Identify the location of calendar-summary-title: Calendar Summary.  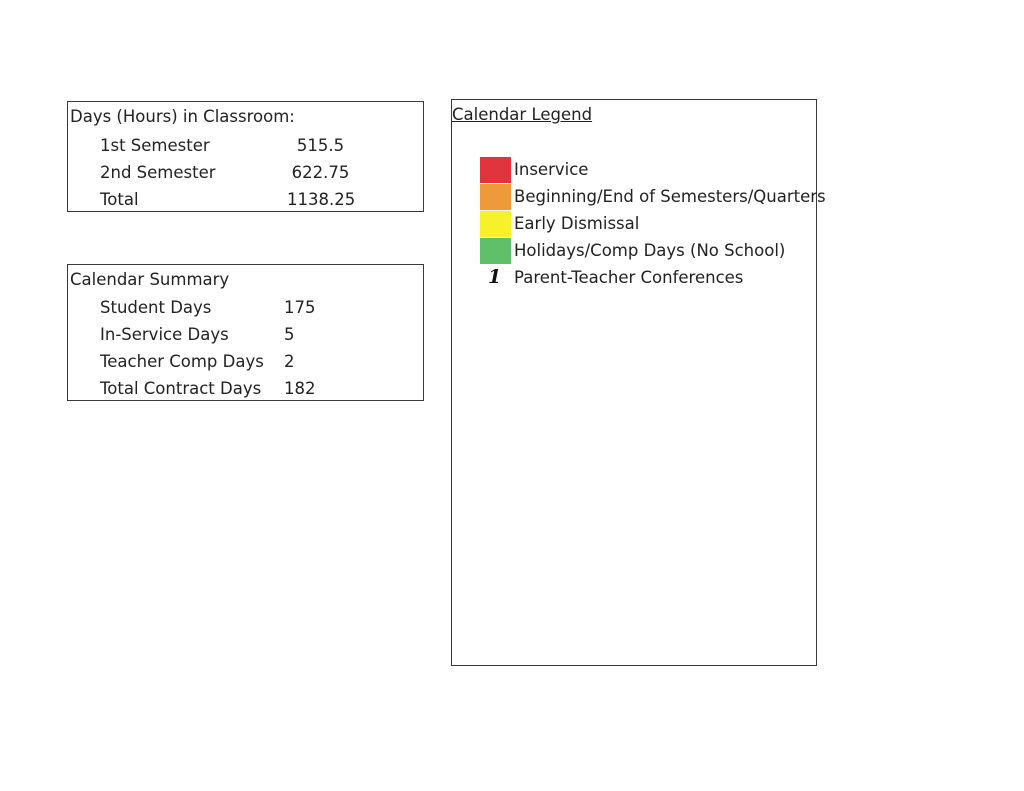
(150, 279).